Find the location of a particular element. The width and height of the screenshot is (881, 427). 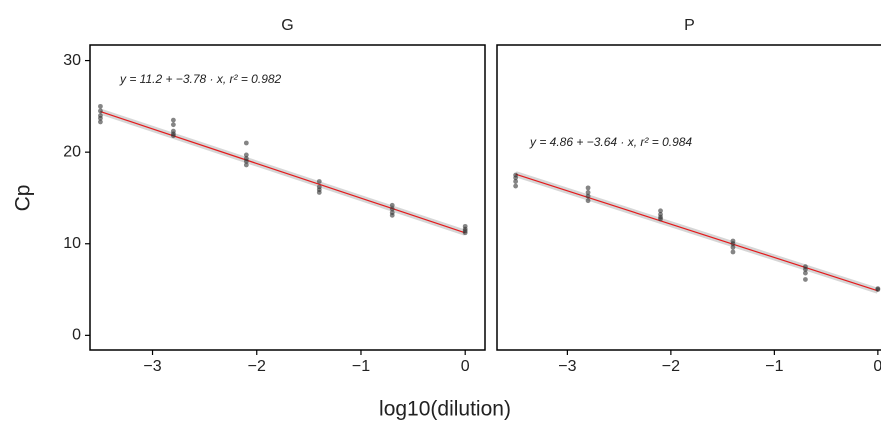

y-tick-label: 20 is located at coordinates (72, 151).